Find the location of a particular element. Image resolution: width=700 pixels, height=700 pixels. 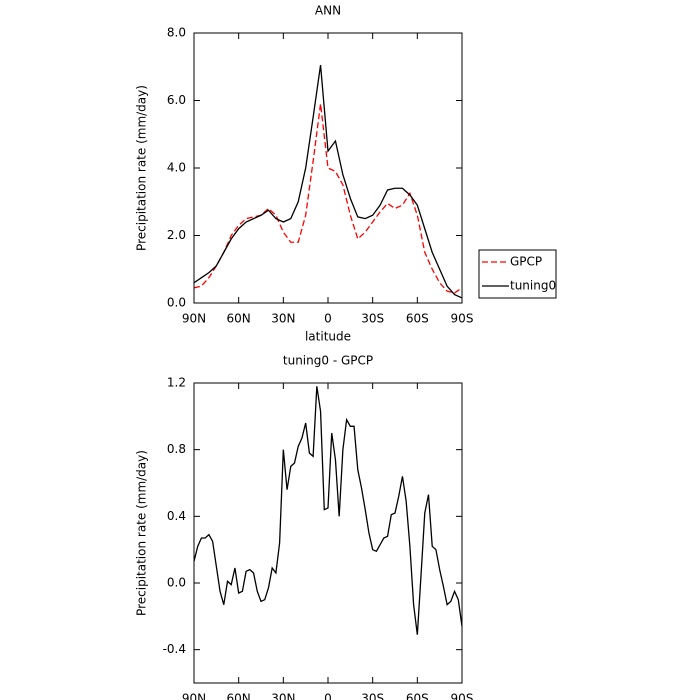

y-tick-label: 0.8 is located at coordinates (176, 449).